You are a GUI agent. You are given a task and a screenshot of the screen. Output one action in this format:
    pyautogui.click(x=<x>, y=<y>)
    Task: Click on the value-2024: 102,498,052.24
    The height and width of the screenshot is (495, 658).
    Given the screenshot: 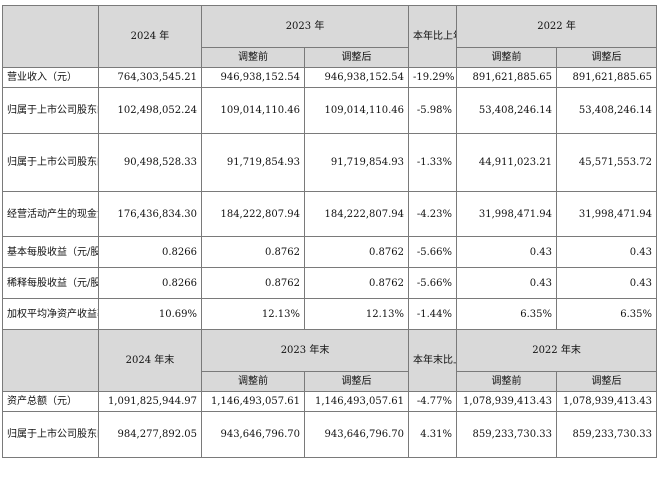 What is the action you would take?
    pyautogui.click(x=150, y=110)
    